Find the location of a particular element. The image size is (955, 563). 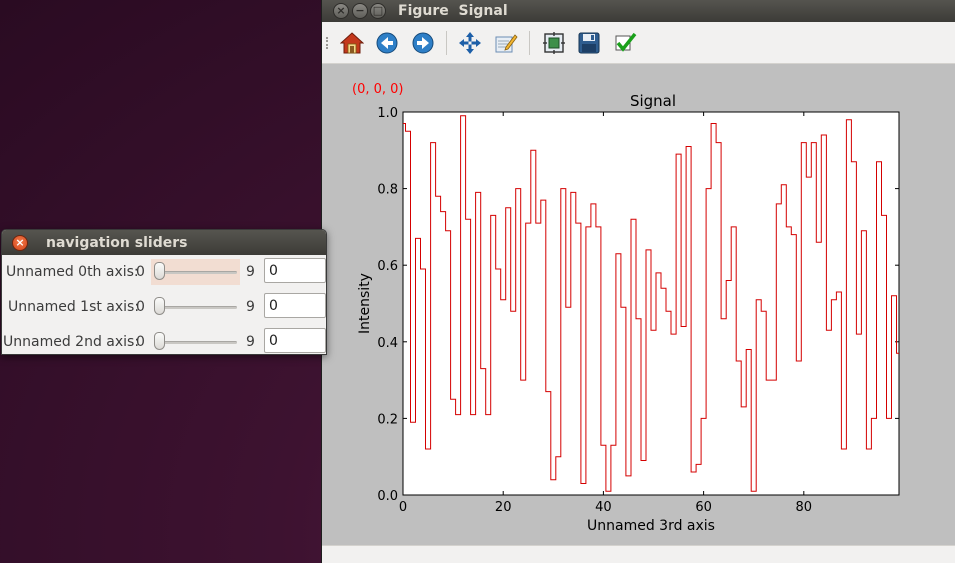

y-tick-label: 0.0 is located at coordinates (387, 496).